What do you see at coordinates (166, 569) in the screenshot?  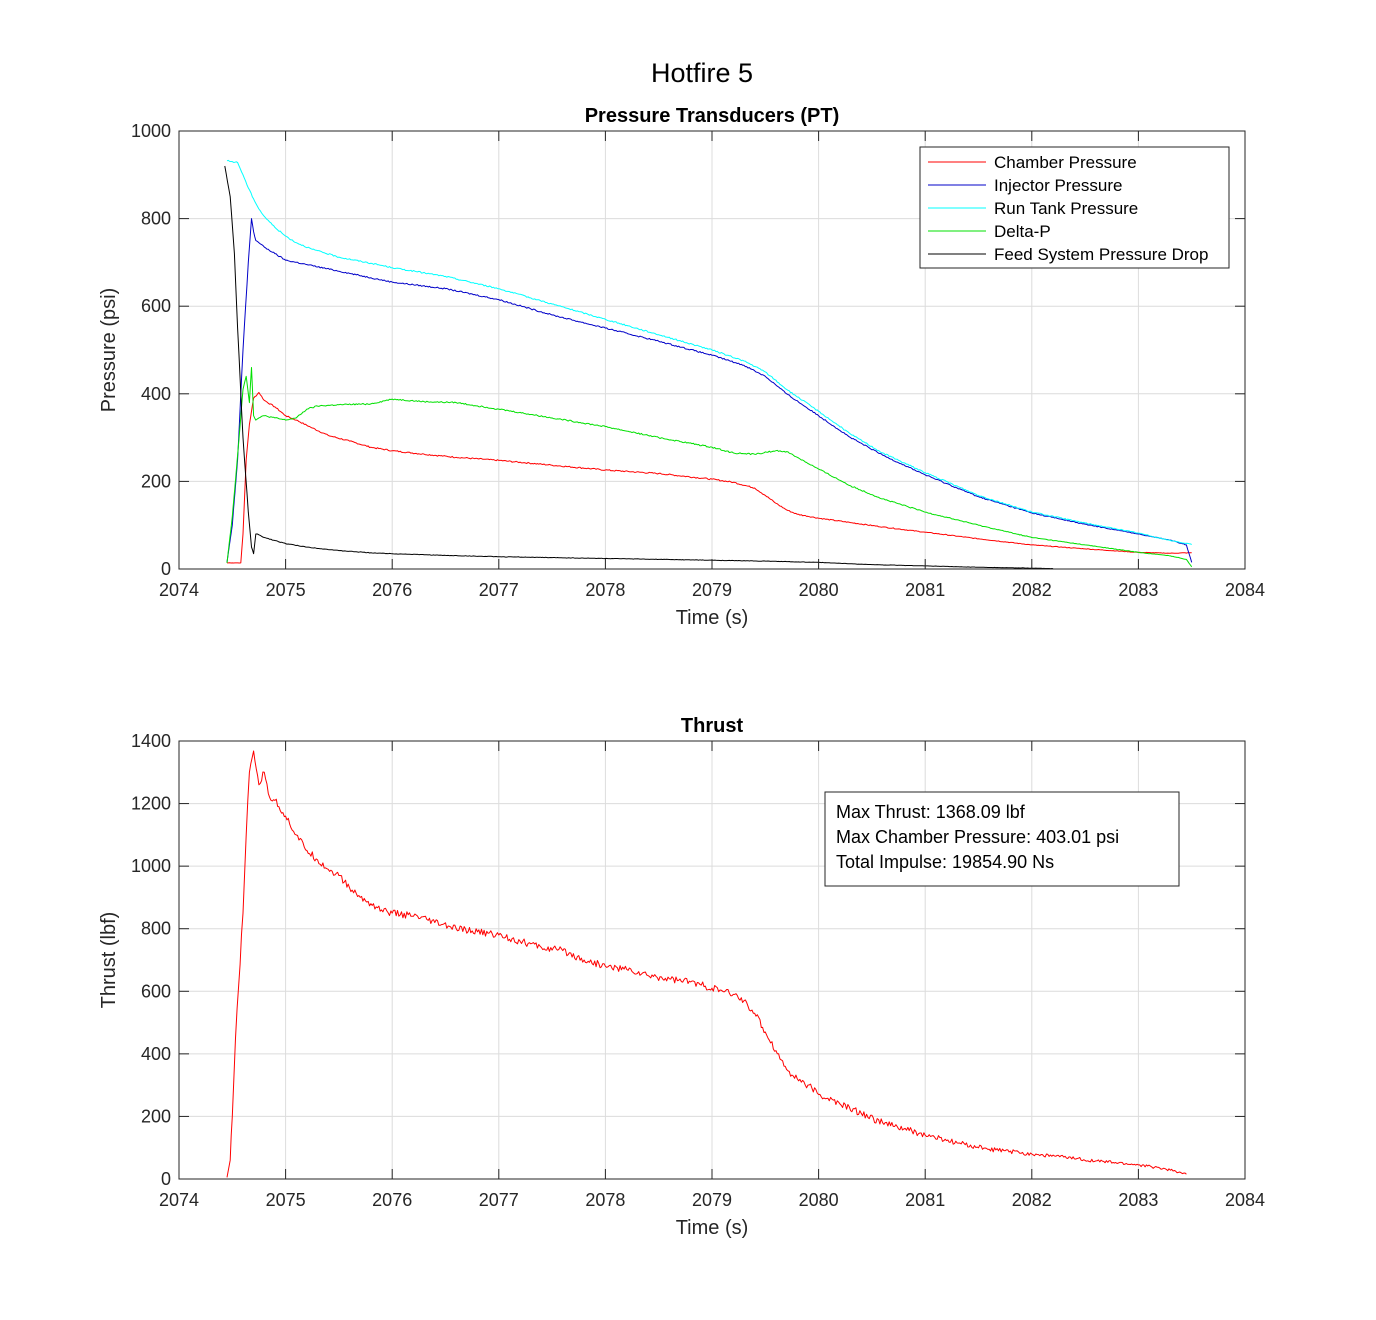 I see `pressure-y-tick-label: 0` at bounding box center [166, 569].